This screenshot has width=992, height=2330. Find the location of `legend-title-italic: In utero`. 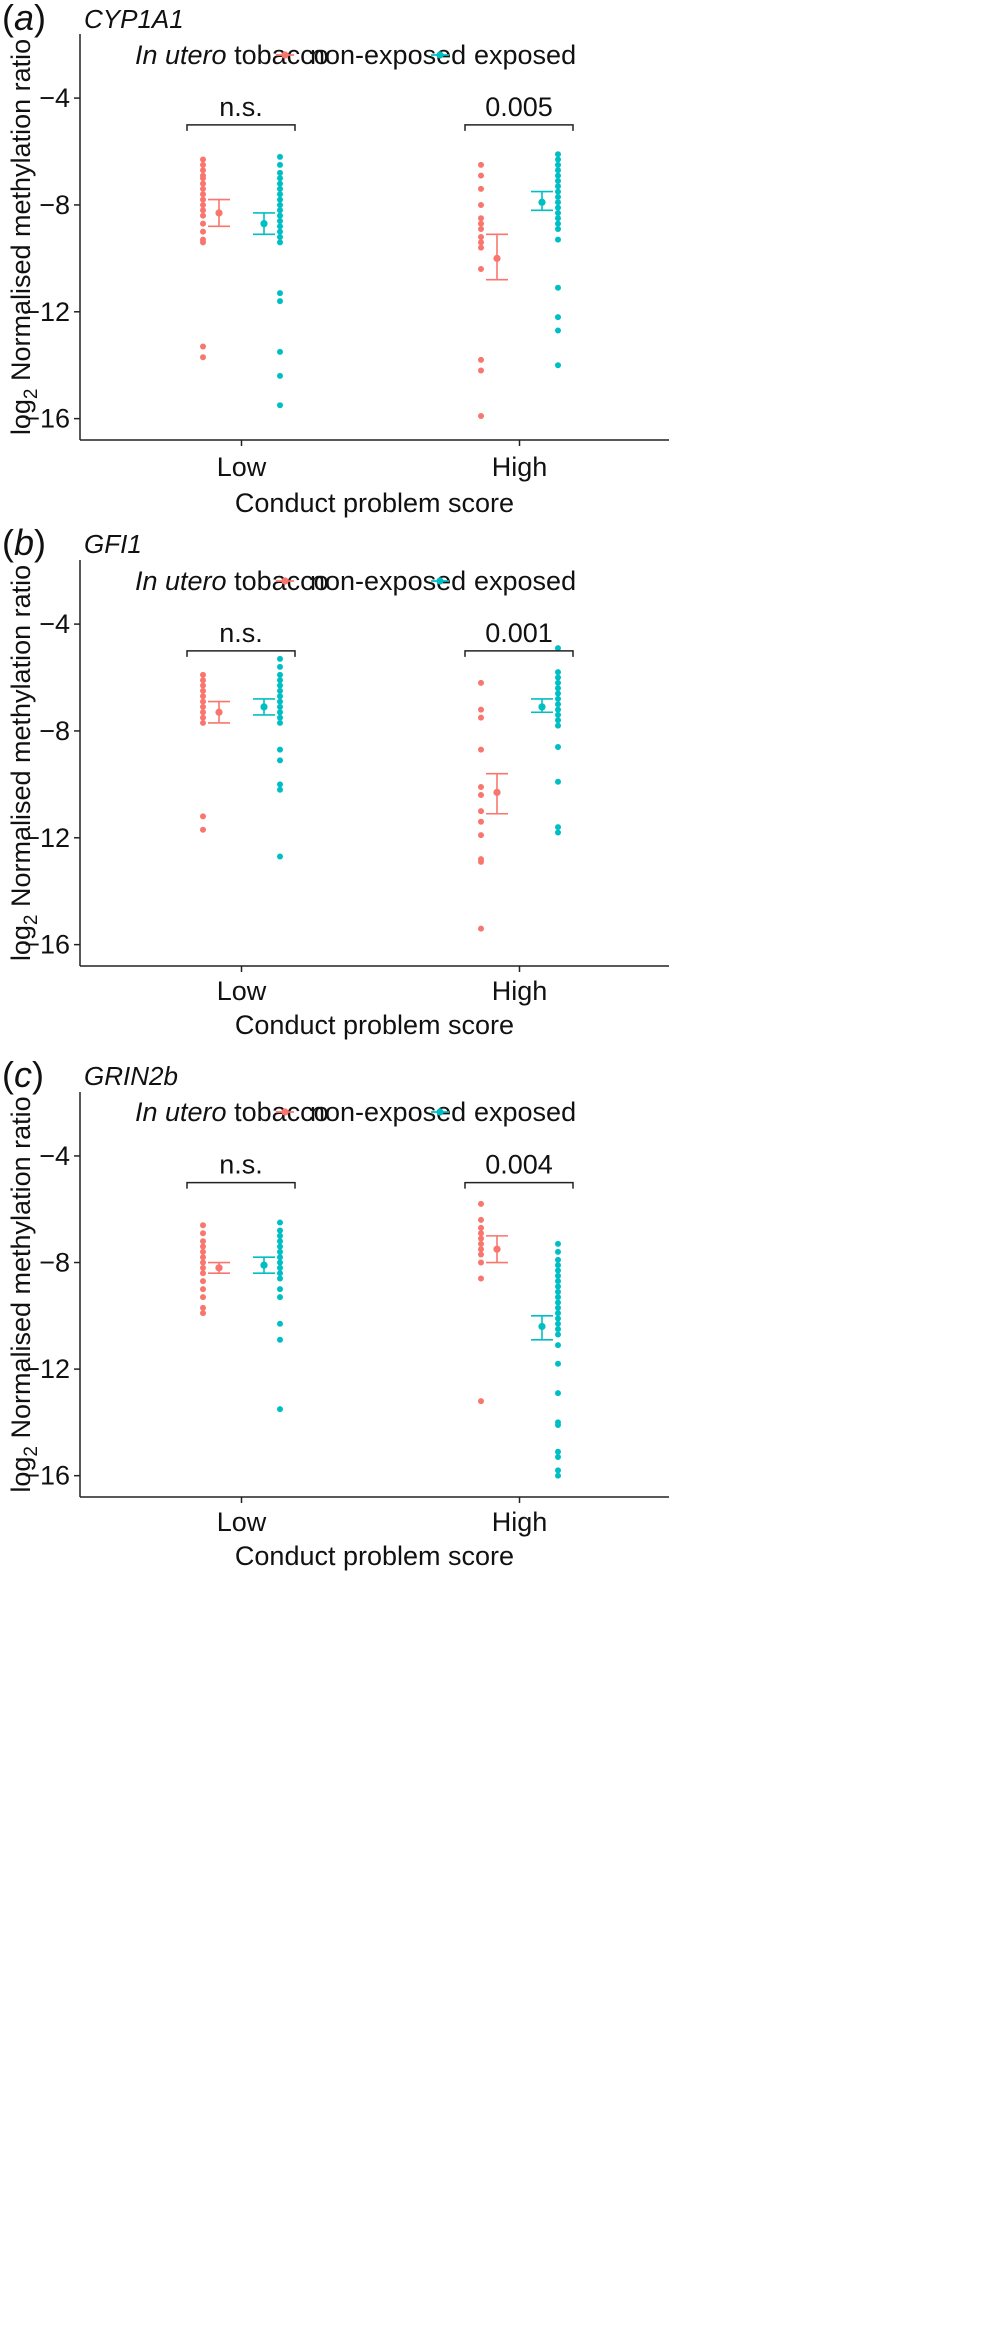

legend-title-italic: In utero is located at coordinates (181, 1112).